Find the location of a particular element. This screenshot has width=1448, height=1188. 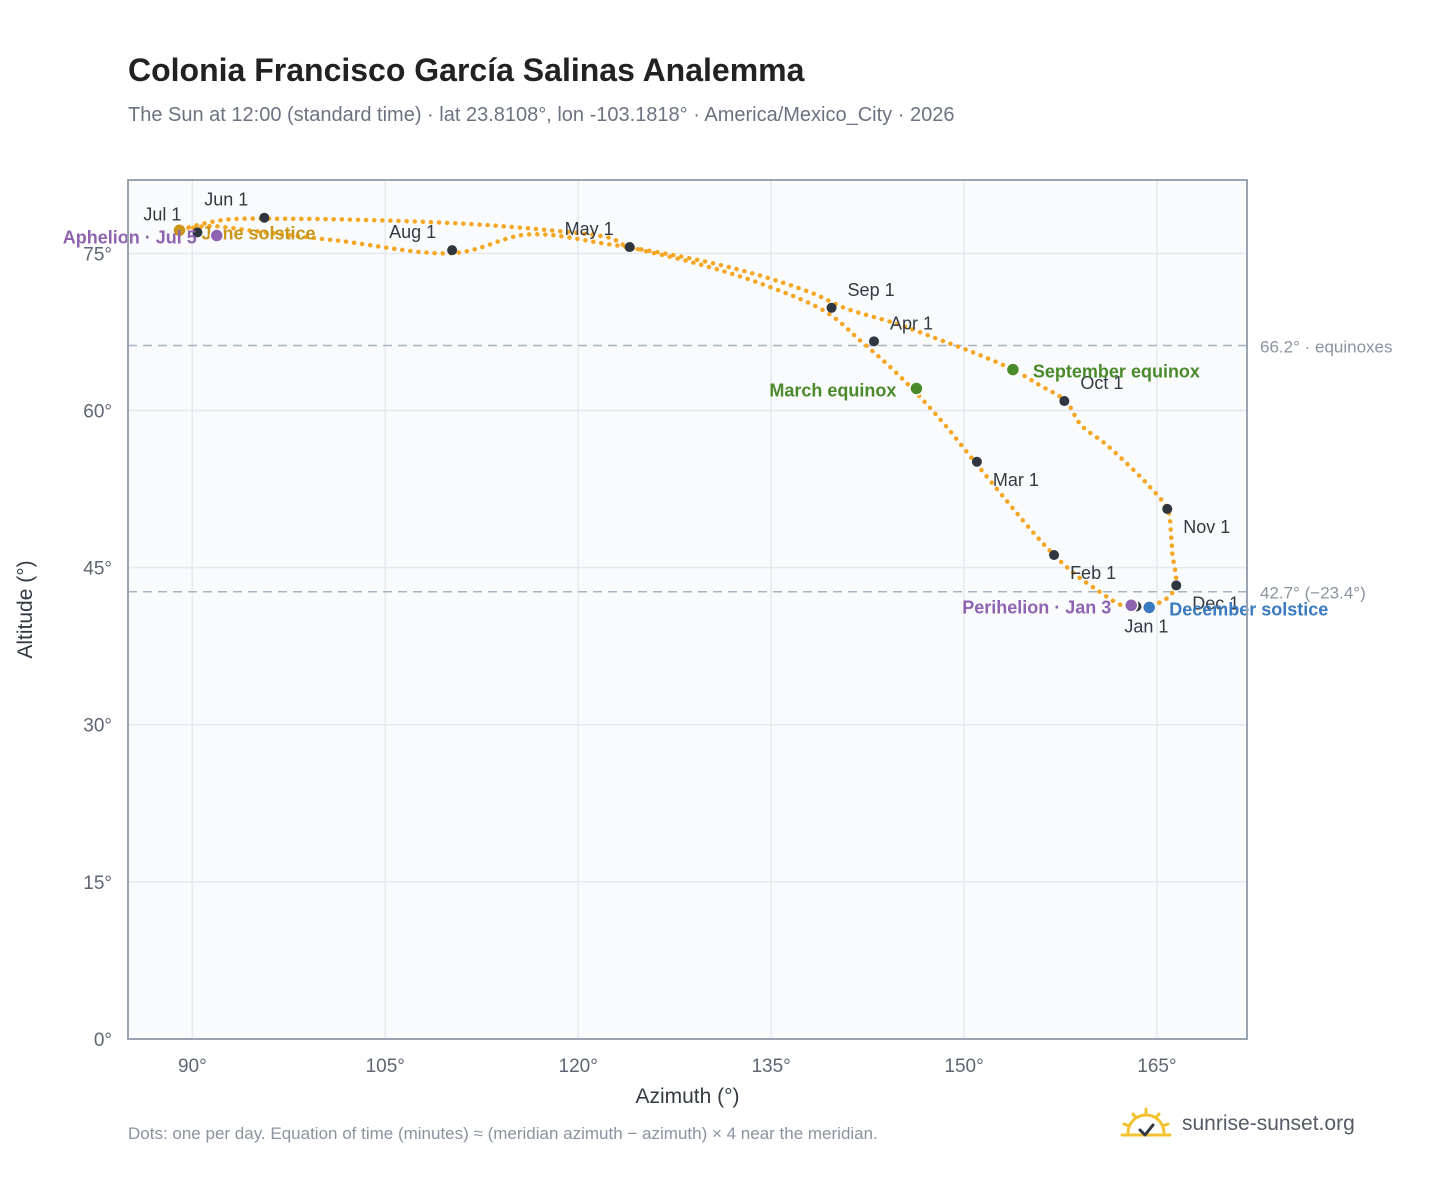

month-label: Mar 1 is located at coordinates (1016, 480).